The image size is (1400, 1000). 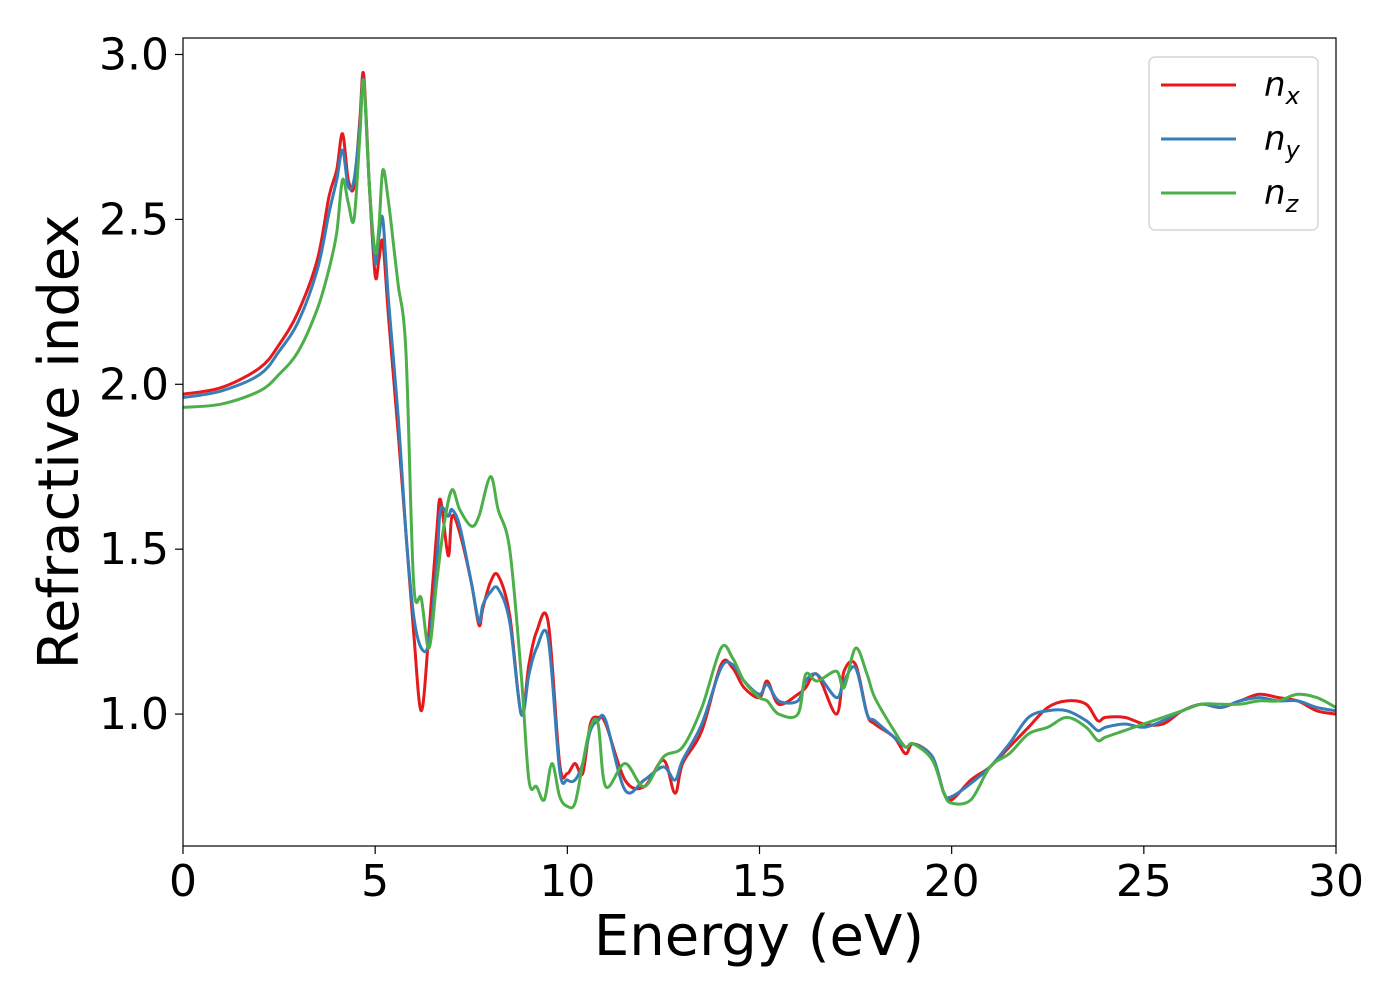 What do you see at coordinates (1282, 141) in the screenshot?
I see `legend-label-ny: ny` at bounding box center [1282, 141].